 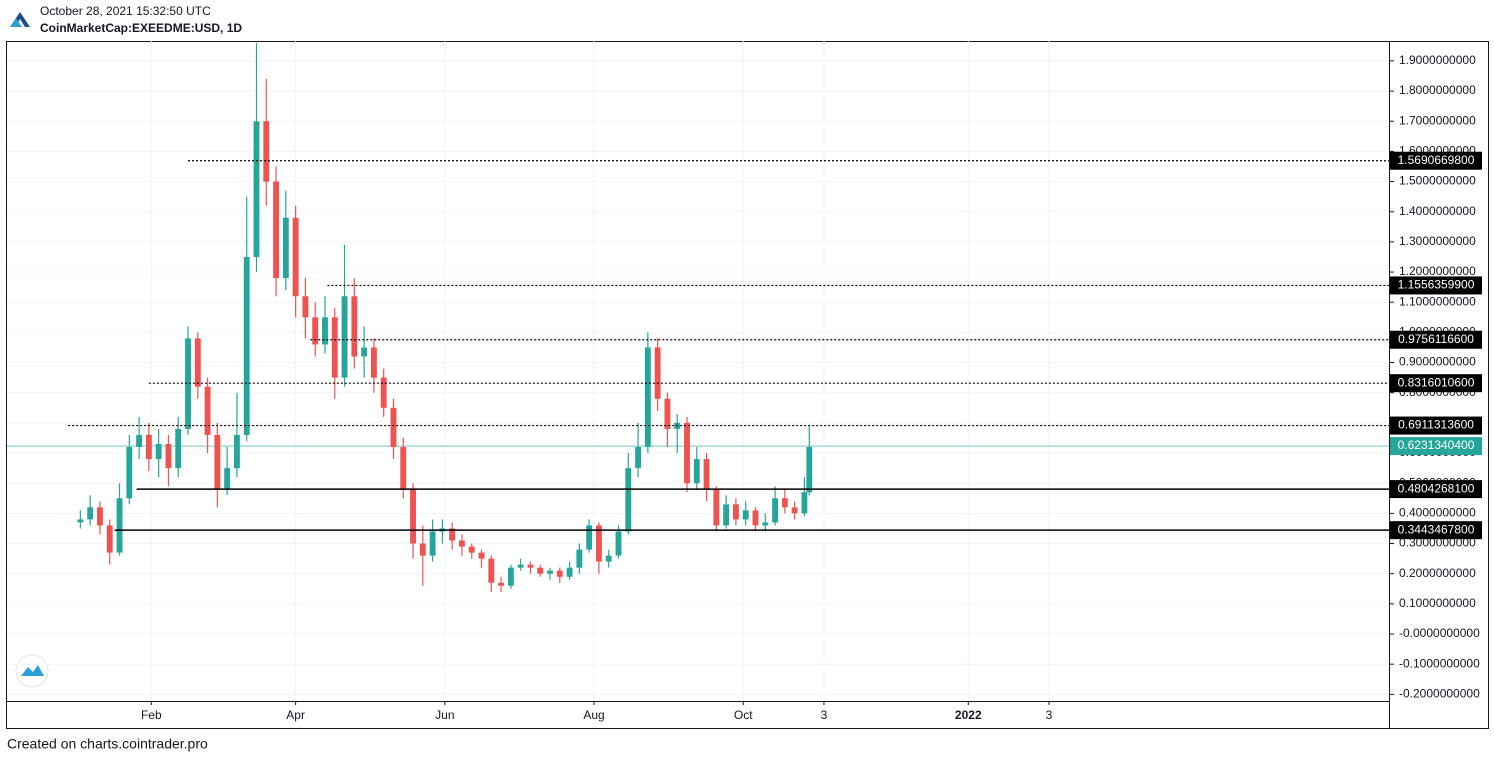 I want to click on x-tick-label: Oct, so click(x=743, y=715).